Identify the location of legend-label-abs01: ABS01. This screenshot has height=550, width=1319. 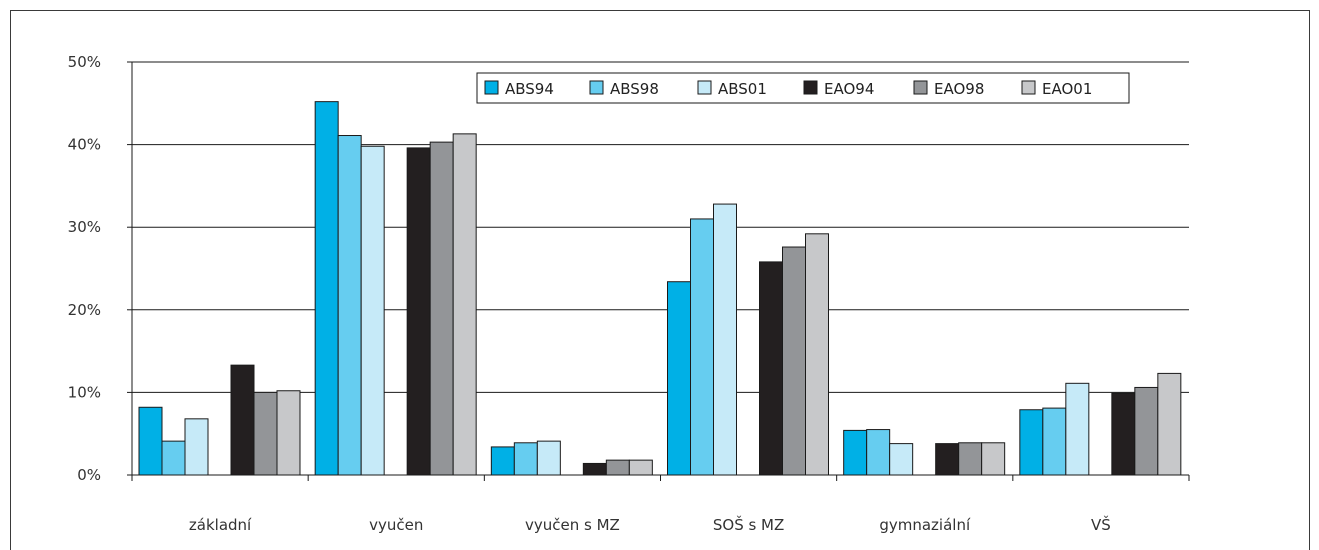
(742, 89).